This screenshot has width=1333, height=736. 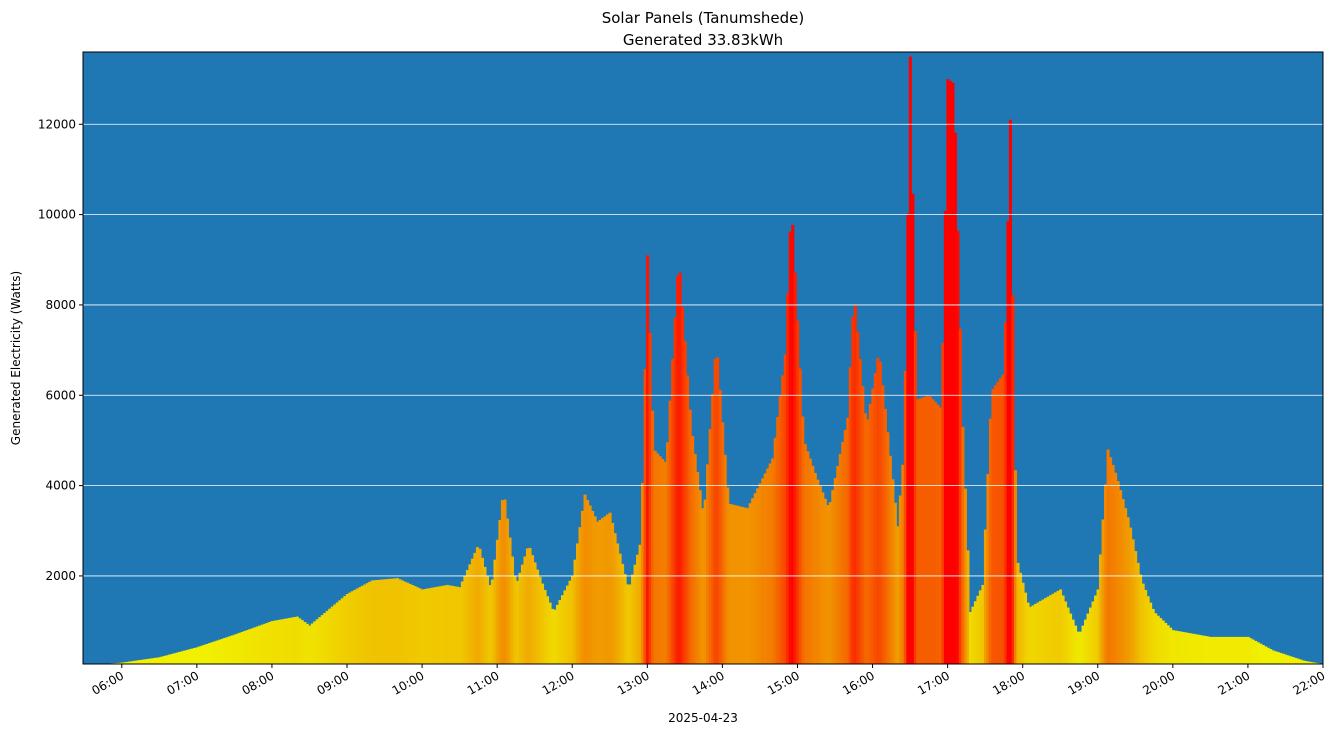 I want to click on x-tick-label: 17:00, so click(x=933, y=682).